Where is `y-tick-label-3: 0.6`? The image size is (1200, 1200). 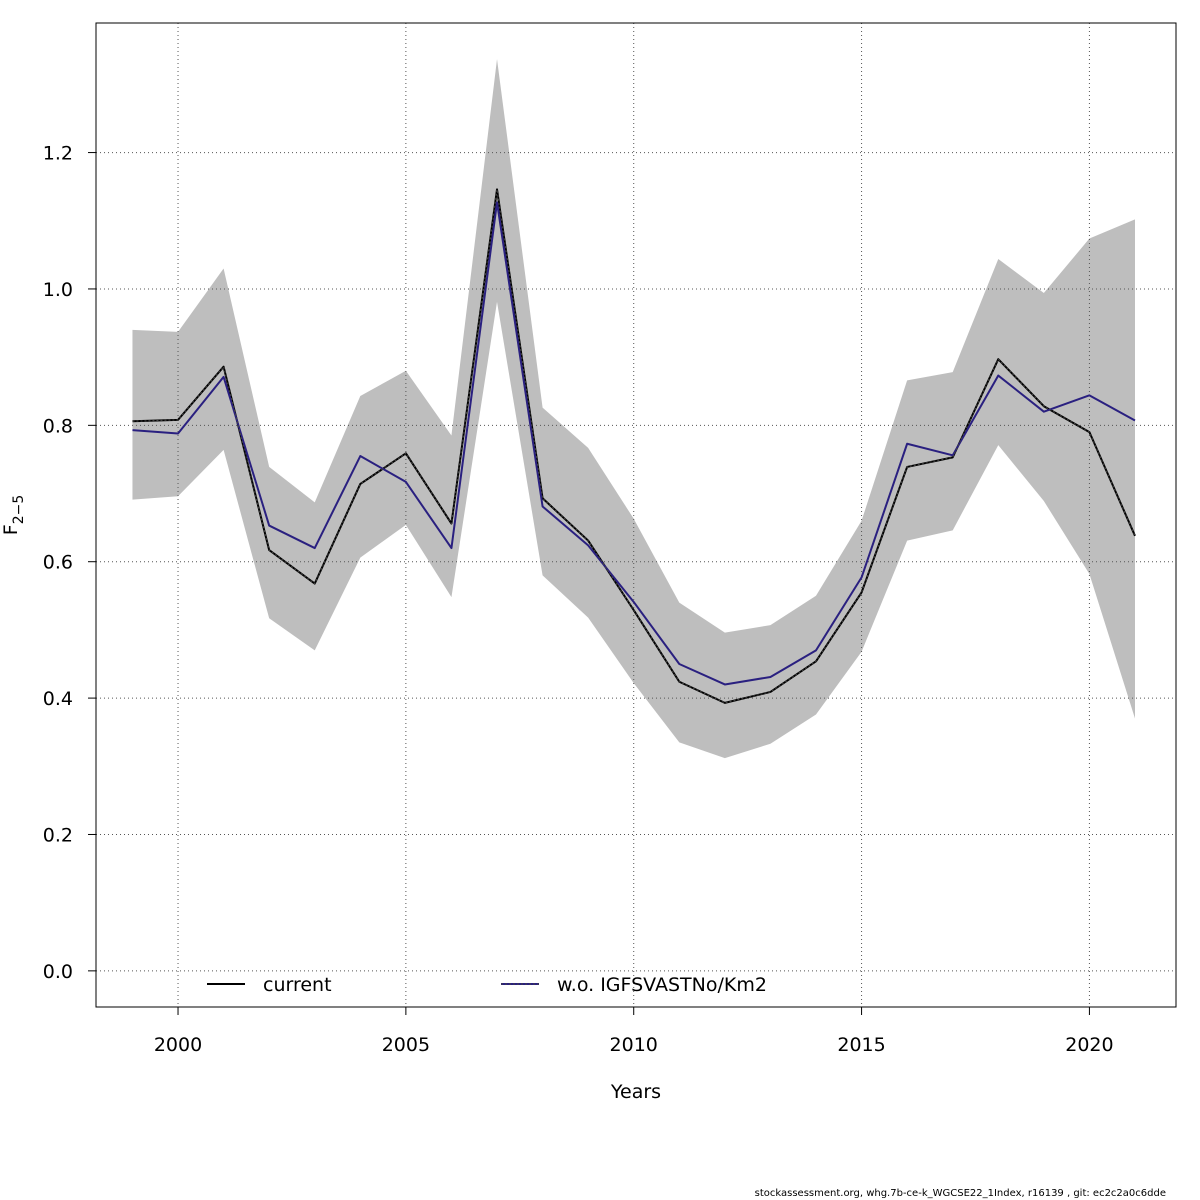
y-tick-label-3: 0.6 is located at coordinates (58, 563).